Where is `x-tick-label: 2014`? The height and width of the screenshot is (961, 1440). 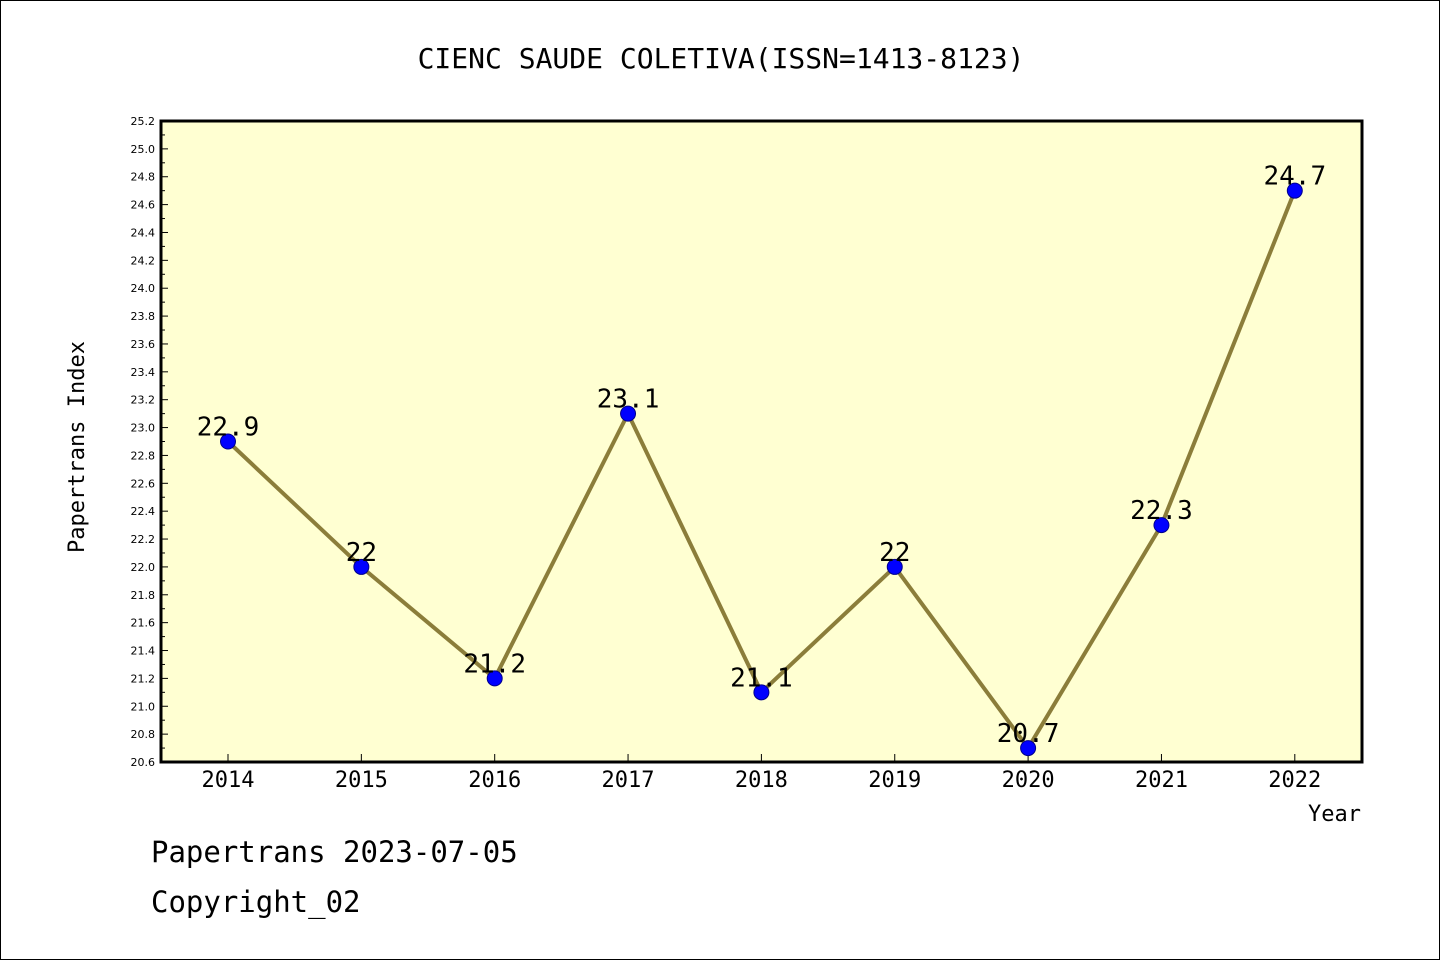
x-tick-label: 2014 is located at coordinates (228, 780).